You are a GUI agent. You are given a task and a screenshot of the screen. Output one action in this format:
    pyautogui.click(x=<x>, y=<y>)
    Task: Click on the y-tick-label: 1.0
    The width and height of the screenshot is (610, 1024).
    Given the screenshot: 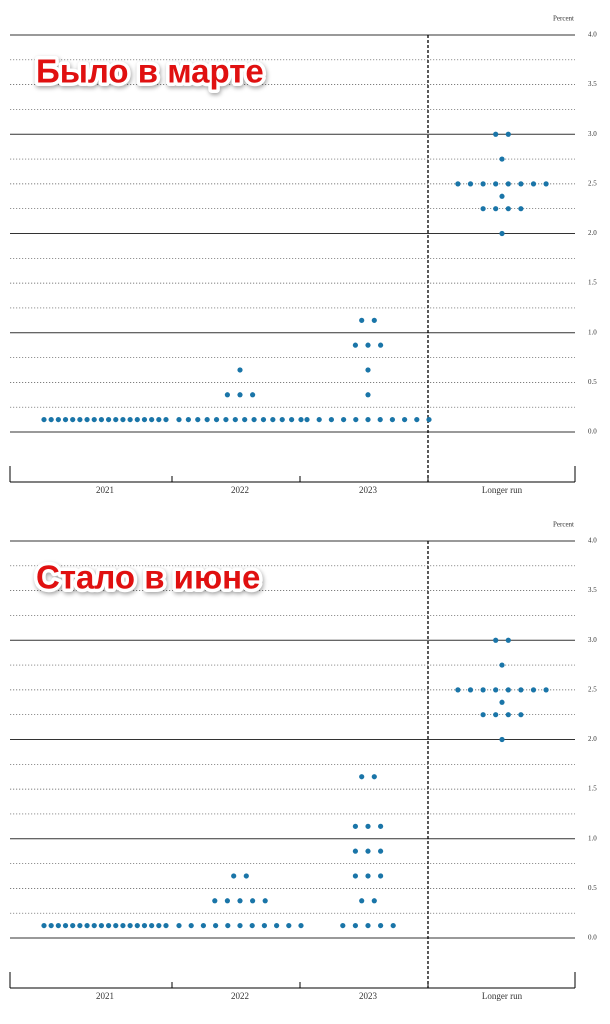 What is the action you would take?
    pyautogui.click(x=592, y=838)
    